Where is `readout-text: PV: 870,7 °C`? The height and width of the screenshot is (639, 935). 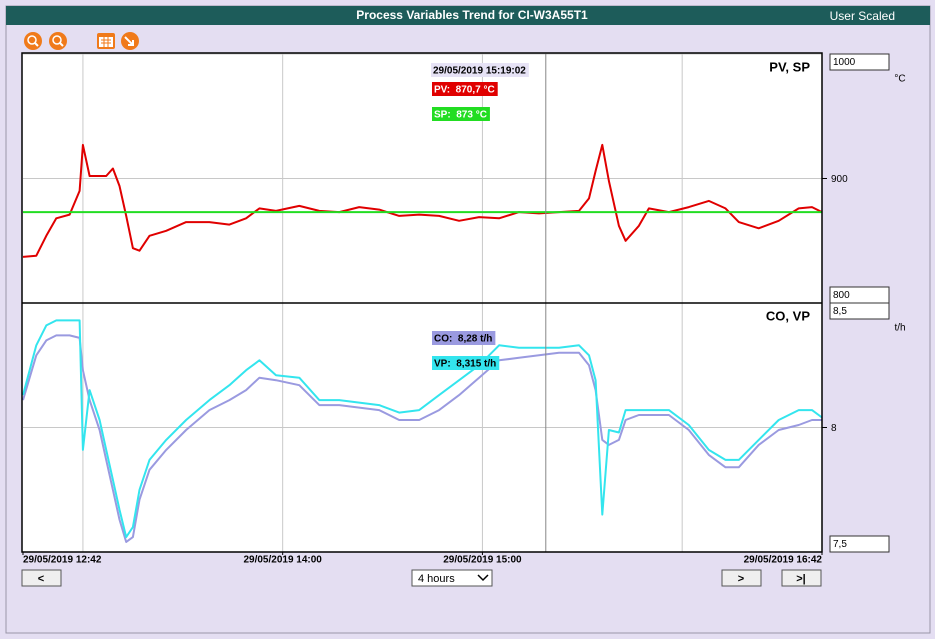 readout-text: PV: 870,7 °C is located at coordinates (464, 90).